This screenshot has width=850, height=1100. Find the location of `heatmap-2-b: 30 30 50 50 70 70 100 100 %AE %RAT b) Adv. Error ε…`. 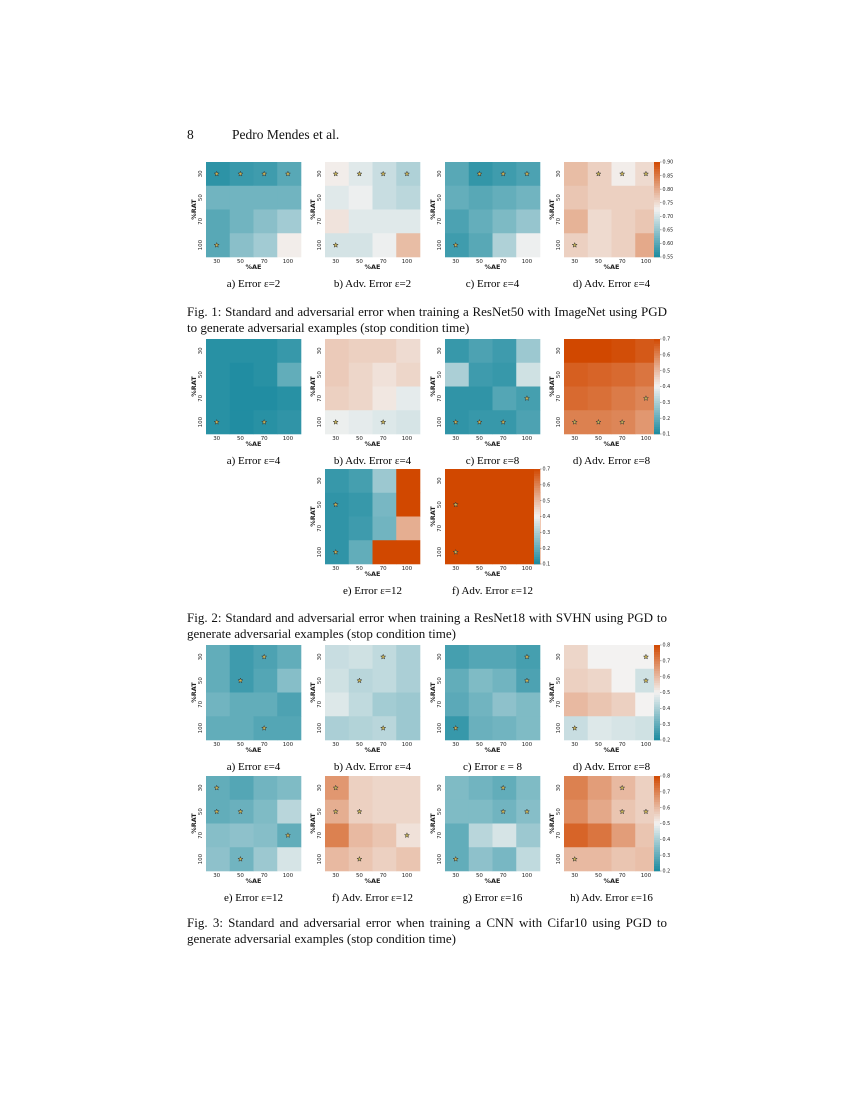

heatmap-2-b: 30 30 50 50 70 70 100 100 %AE %RAT b) Adv. Error ε… is located at coordinates (365, 403).